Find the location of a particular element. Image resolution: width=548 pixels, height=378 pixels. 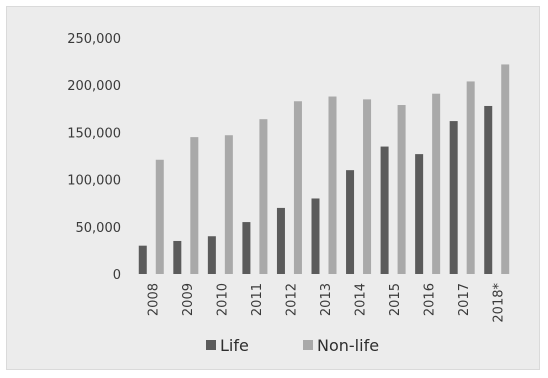

bar-non-life-2012 is located at coordinates (297, 187).